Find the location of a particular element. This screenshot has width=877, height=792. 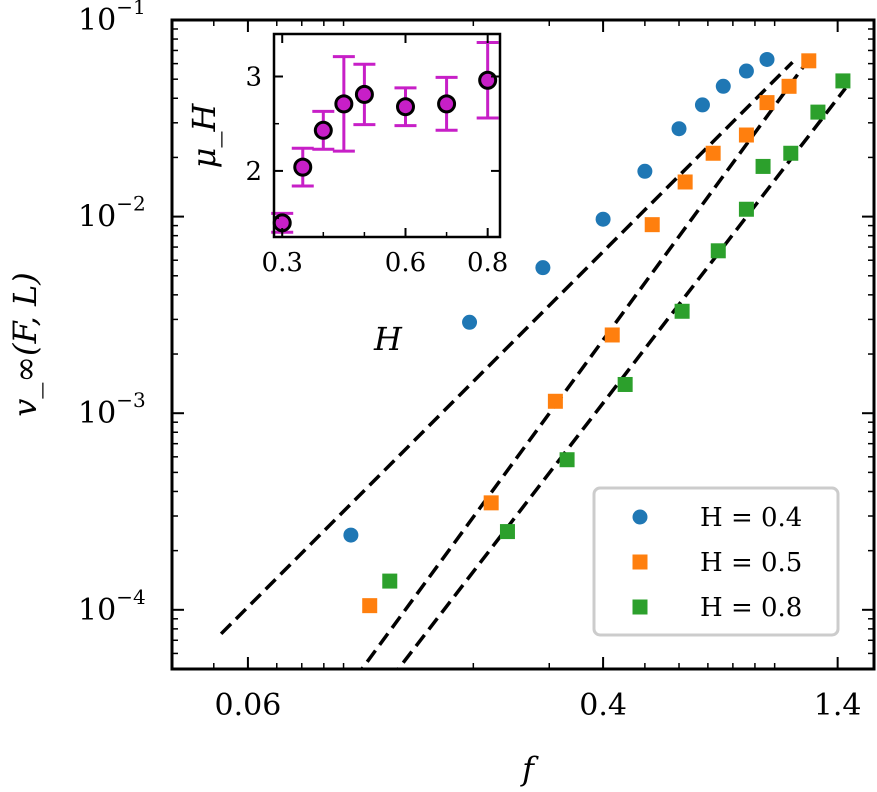

y-tick-exp: −4 is located at coordinates (130, 597).